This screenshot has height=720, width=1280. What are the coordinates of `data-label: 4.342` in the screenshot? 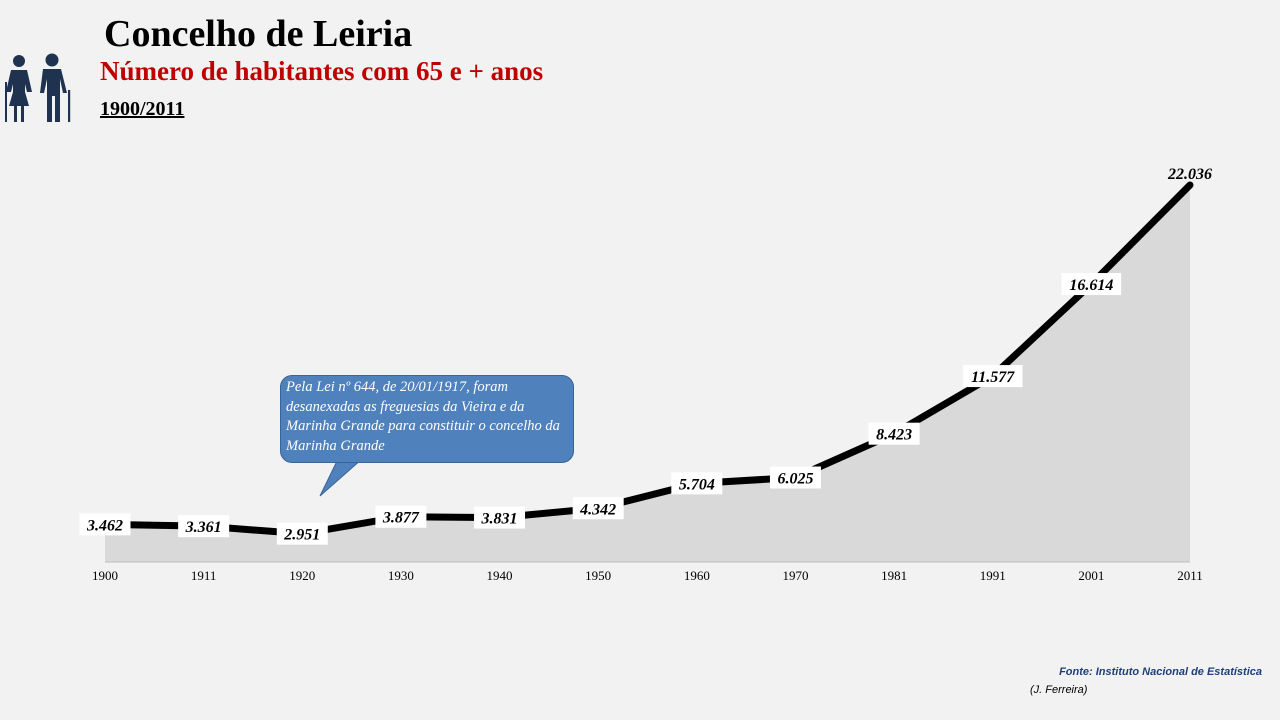 It's located at (597, 509).